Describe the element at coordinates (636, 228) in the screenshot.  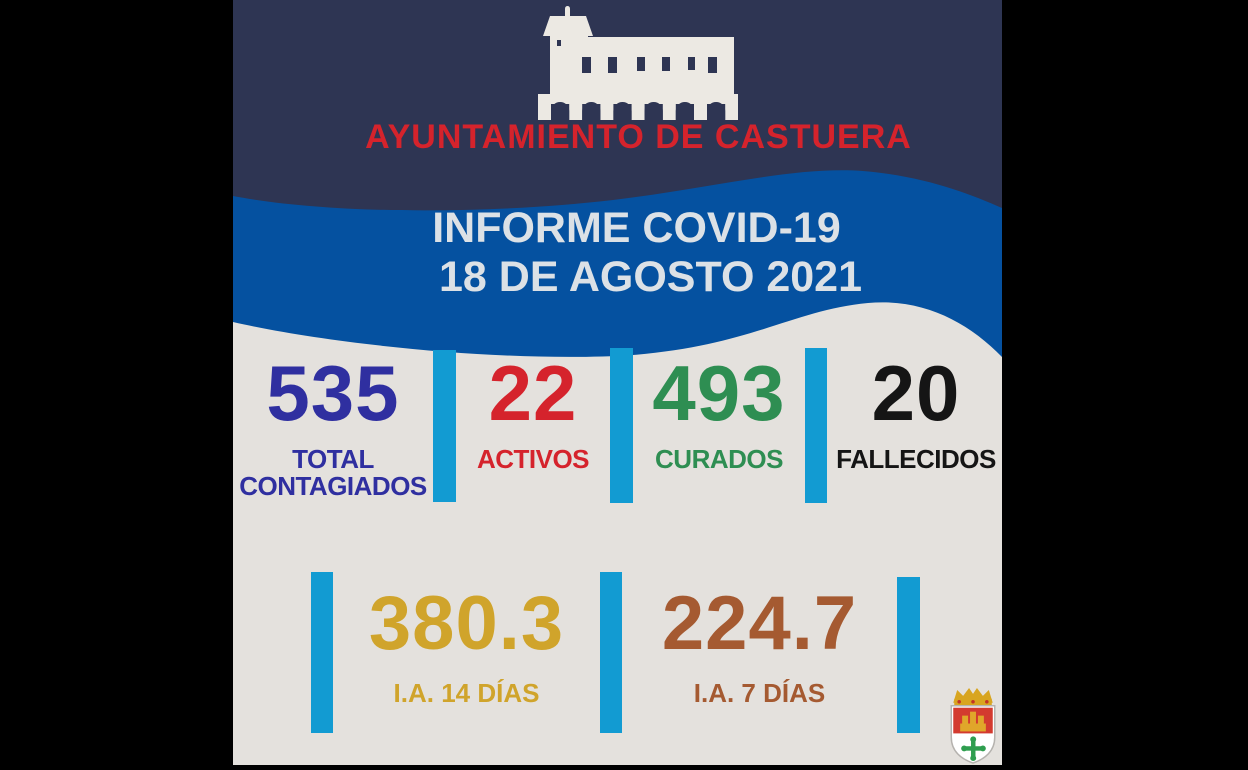
I see `report-title-line1: INFORME COVID-19` at that location.